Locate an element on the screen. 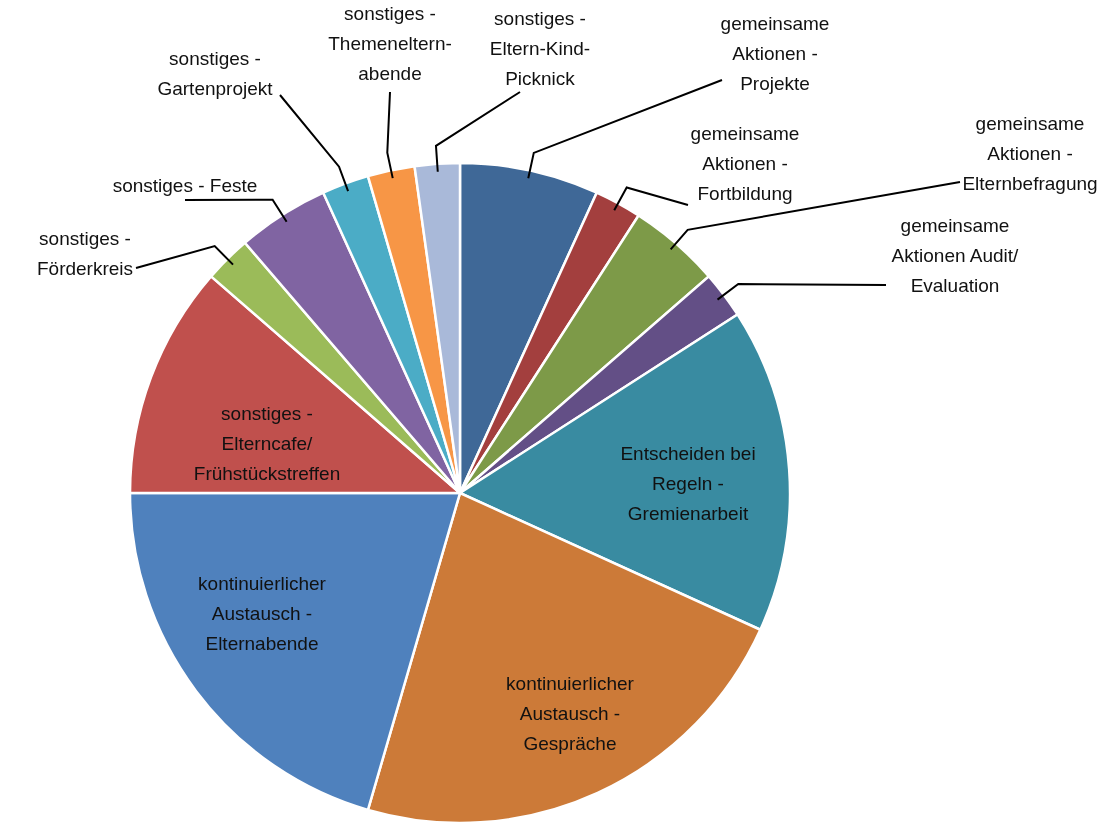  slice-label: sonstiges - Förderkreis is located at coordinates (85, 253).